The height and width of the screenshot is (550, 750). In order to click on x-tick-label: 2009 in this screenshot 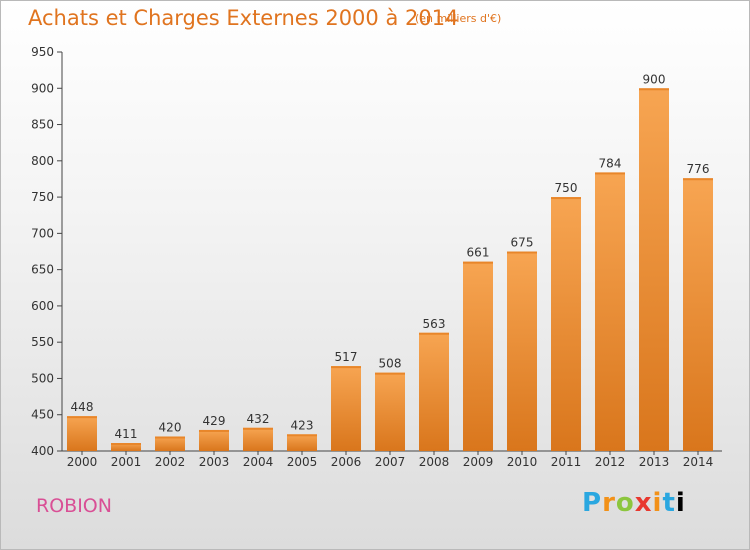, I will do `click(478, 462)`.